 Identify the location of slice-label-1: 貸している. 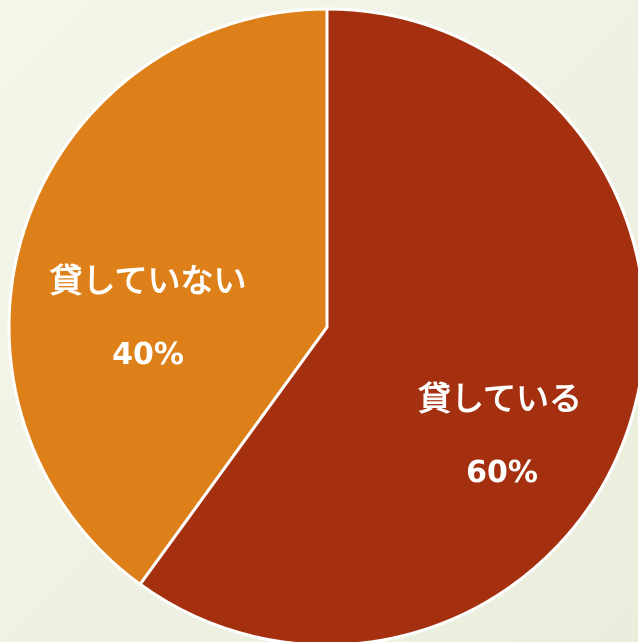
(499, 398).